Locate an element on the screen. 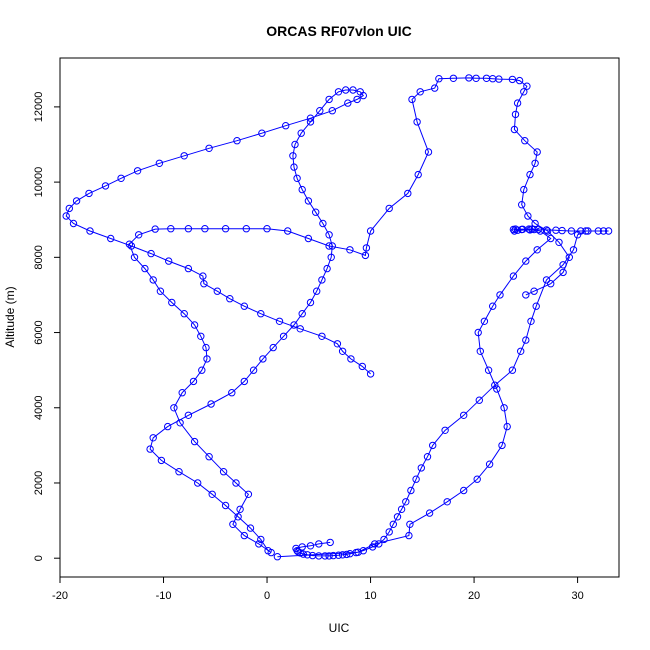 The height and width of the screenshot is (650, 650). y-axis: 0 2000 4000 6000 8000 10000 12000 is located at coordinates (46, 326).